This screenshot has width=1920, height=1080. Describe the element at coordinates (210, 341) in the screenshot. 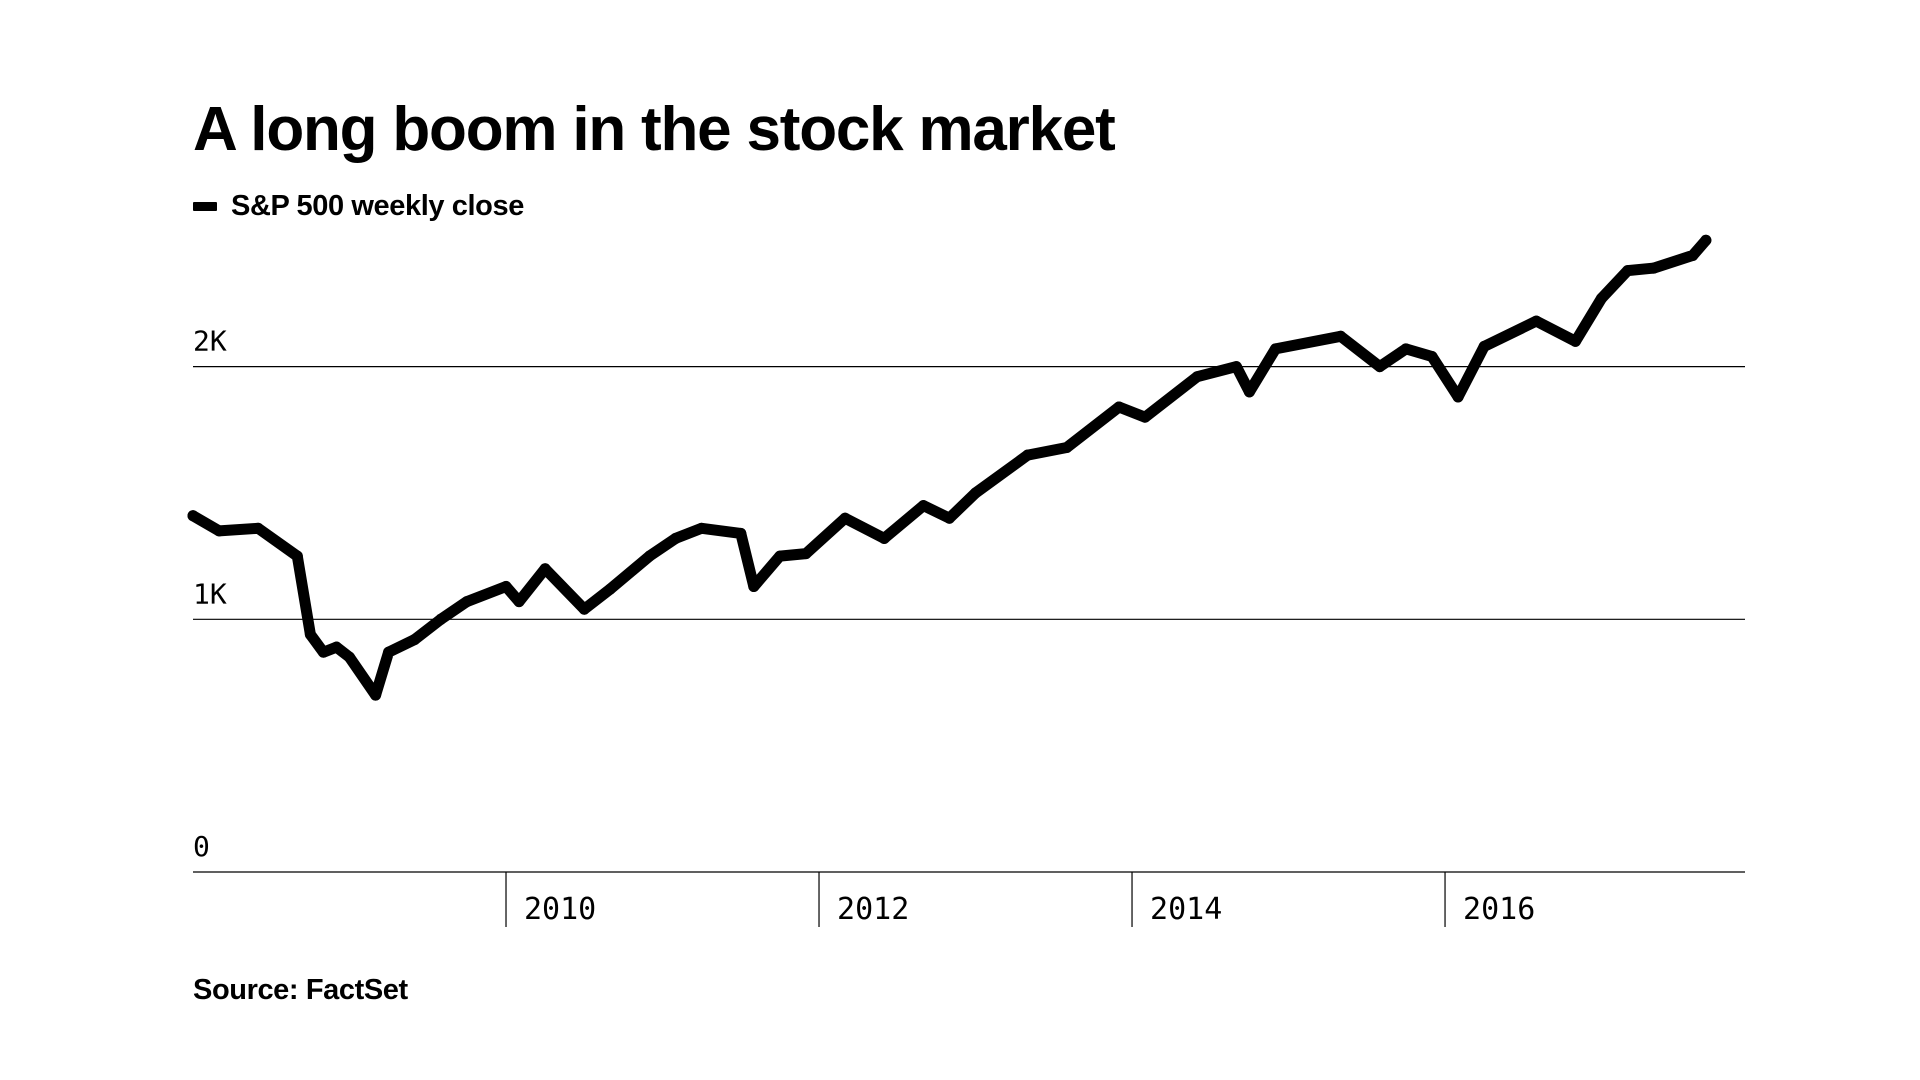

I see `y-tick-label: 2K` at that location.